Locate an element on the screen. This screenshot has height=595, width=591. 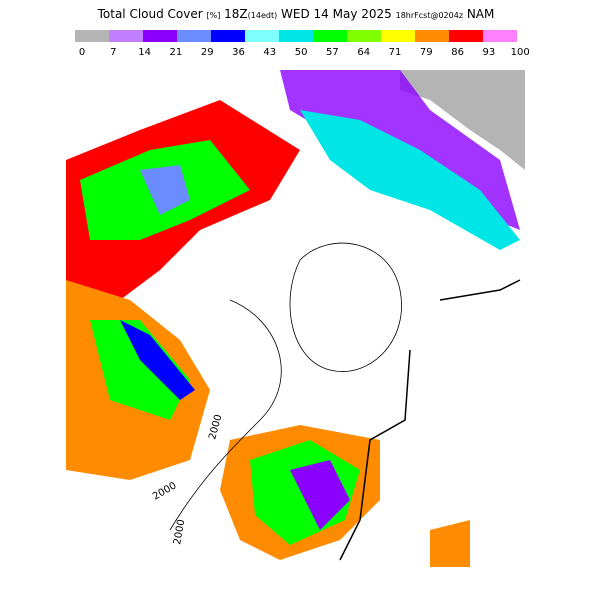
title-part: Total Cloud Cover is located at coordinates (152, 14).